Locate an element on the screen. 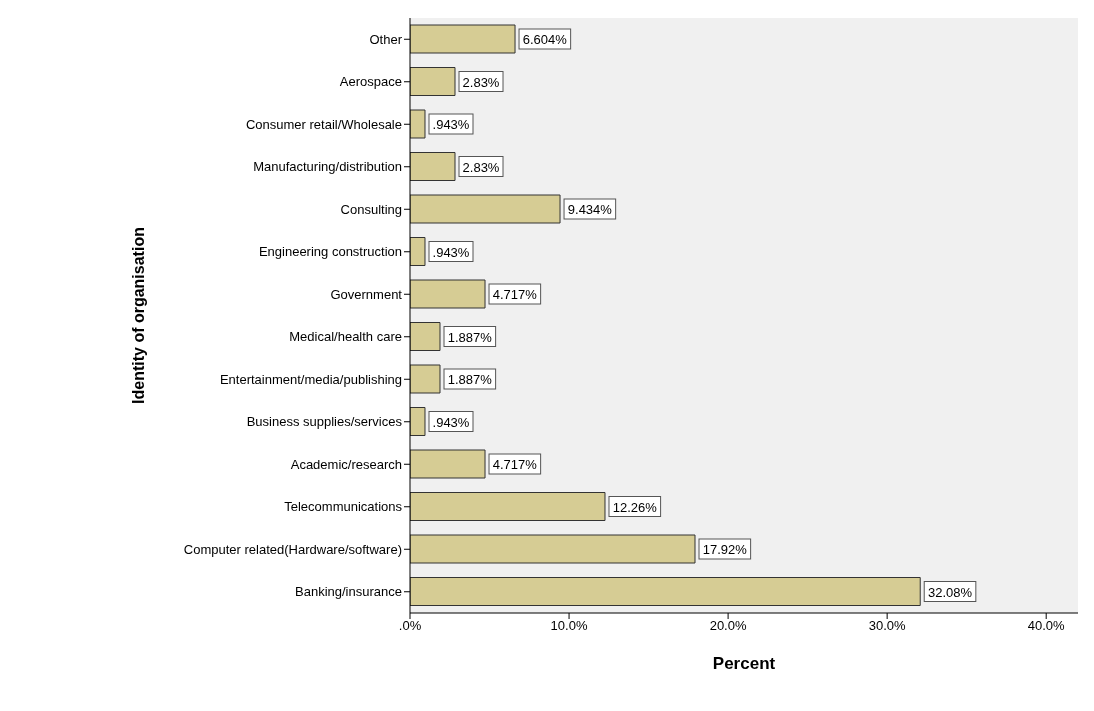 The width and height of the screenshot is (1094, 711). y-tick-label: Banking/insurance is located at coordinates (348, 592).